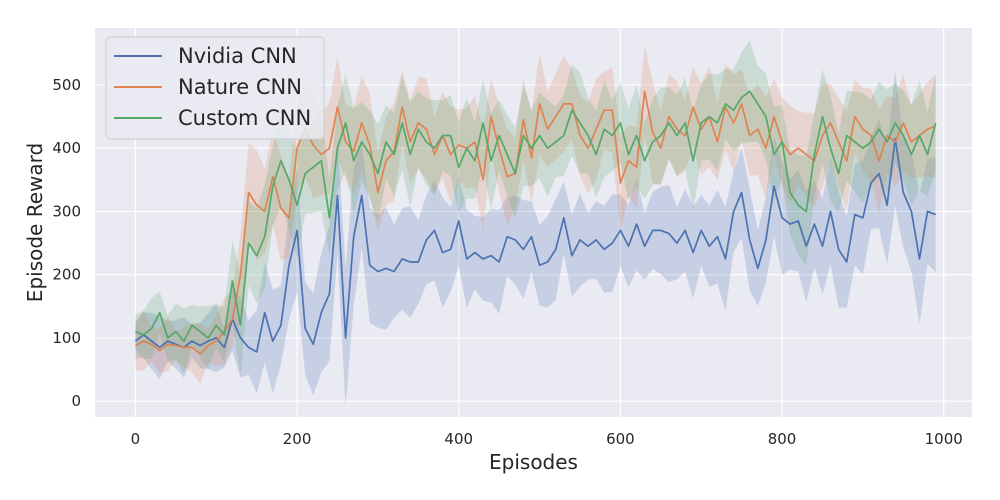 This screenshot has height=500, width=1000. I want to click on legend-label: Custom CNN, so click(244, 118).